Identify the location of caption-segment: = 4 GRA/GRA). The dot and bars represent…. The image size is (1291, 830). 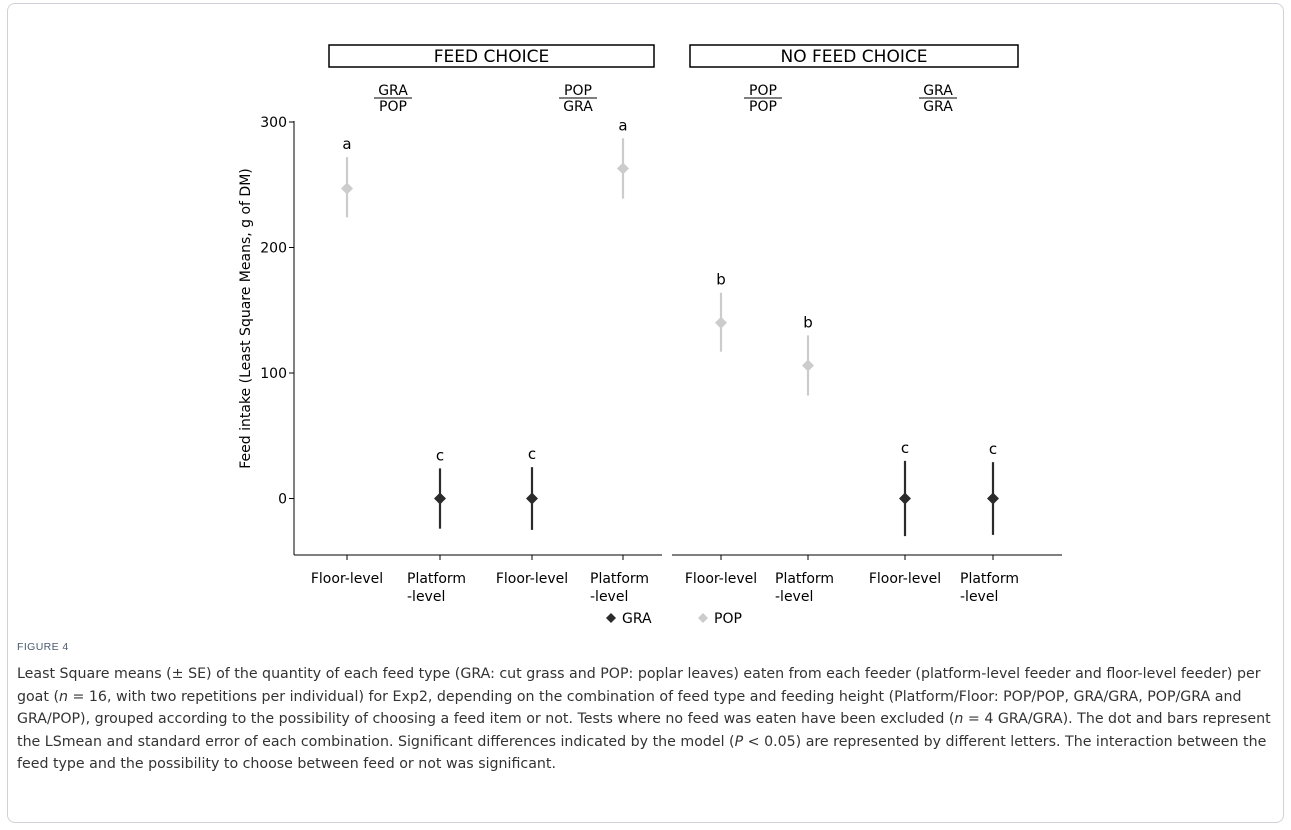
(644, 730).